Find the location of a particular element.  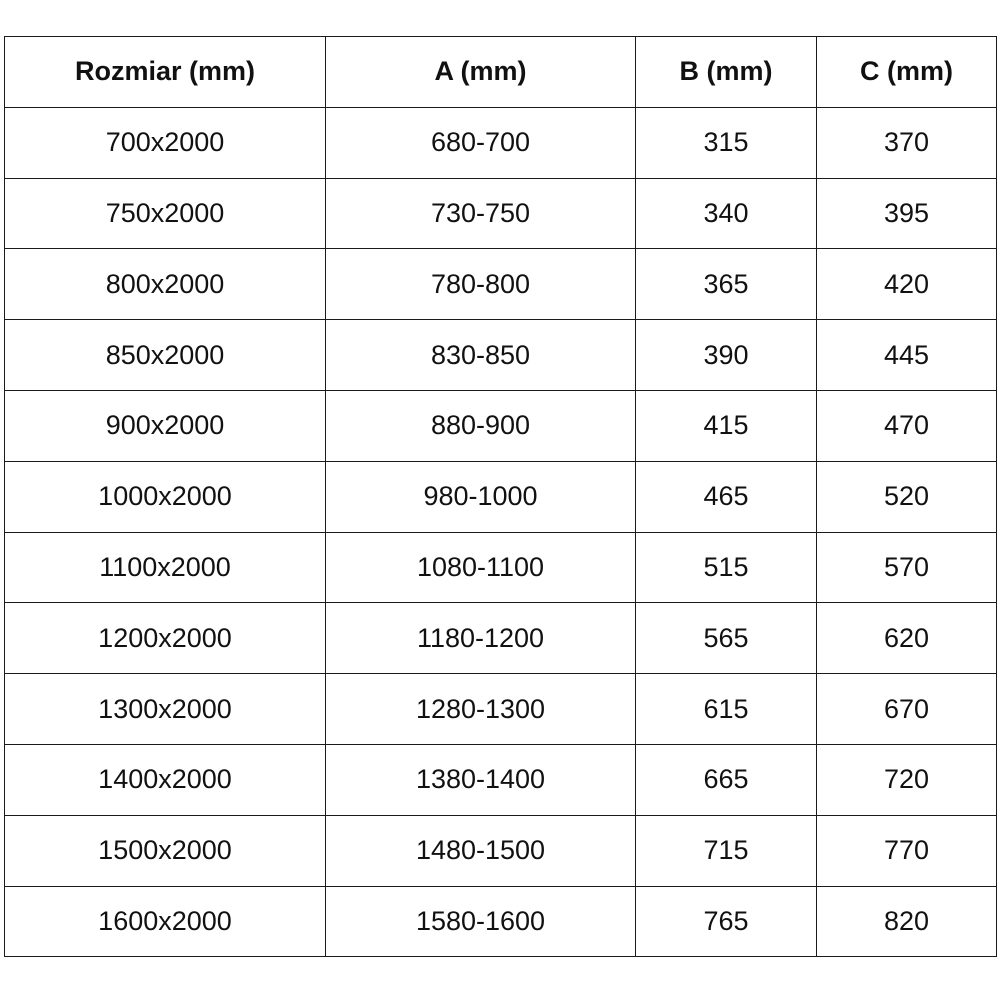

table-row: 750x2000 730-750 340 395 is located at coordinates (500, 213).